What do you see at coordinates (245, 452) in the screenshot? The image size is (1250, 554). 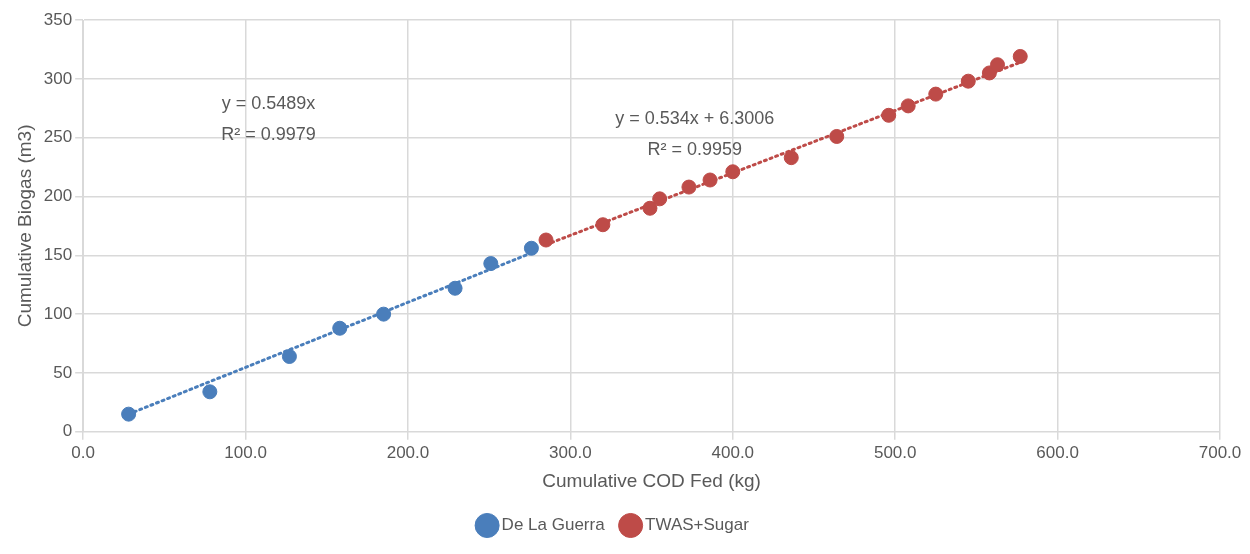 I see `x-tick-label: 100.0` at bounding box center [245, 452].